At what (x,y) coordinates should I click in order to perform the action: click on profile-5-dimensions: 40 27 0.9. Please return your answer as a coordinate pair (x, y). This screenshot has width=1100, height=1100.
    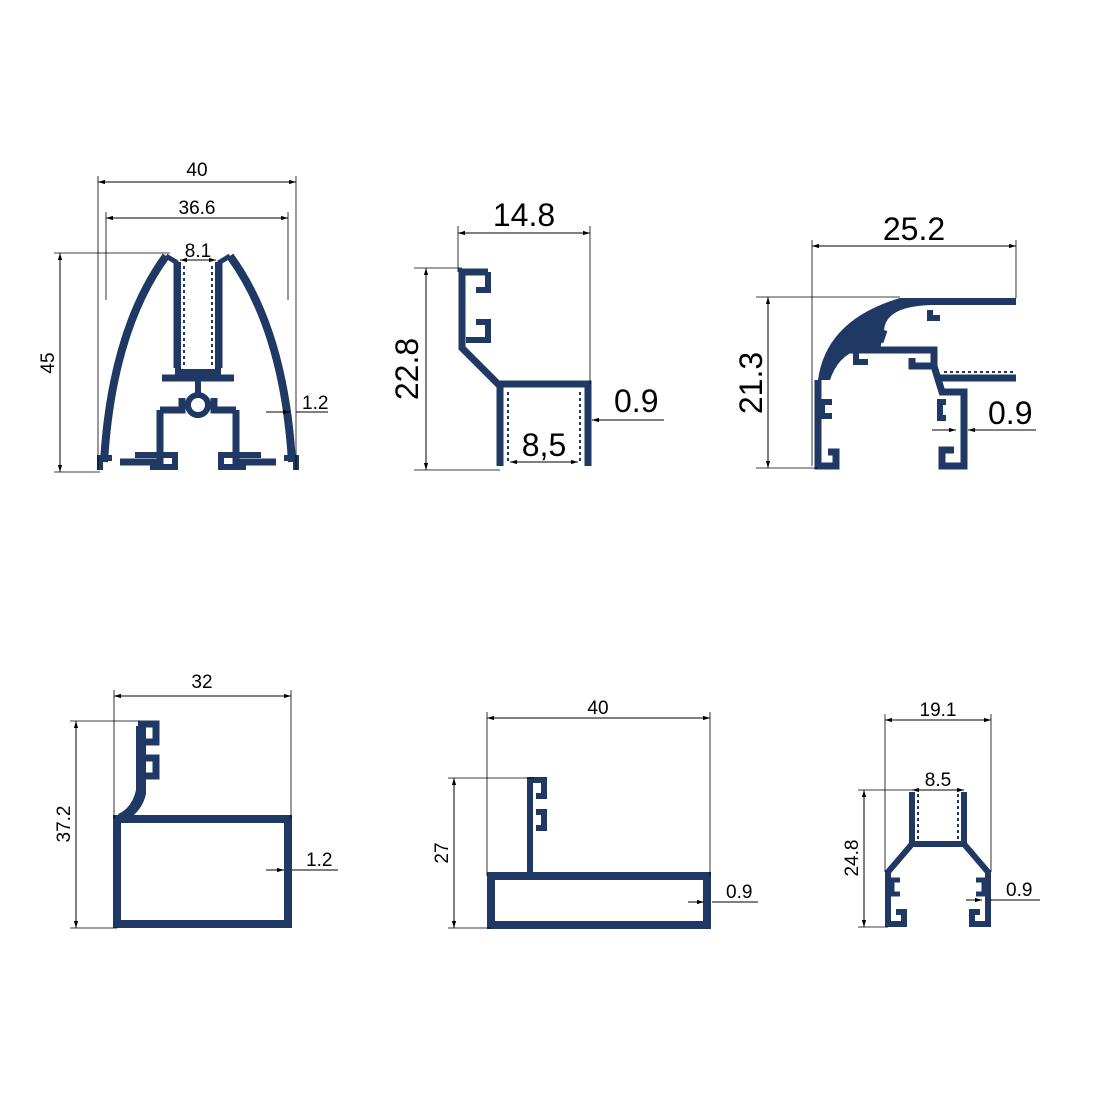
    Looking at the image, I should click on (595, 813).